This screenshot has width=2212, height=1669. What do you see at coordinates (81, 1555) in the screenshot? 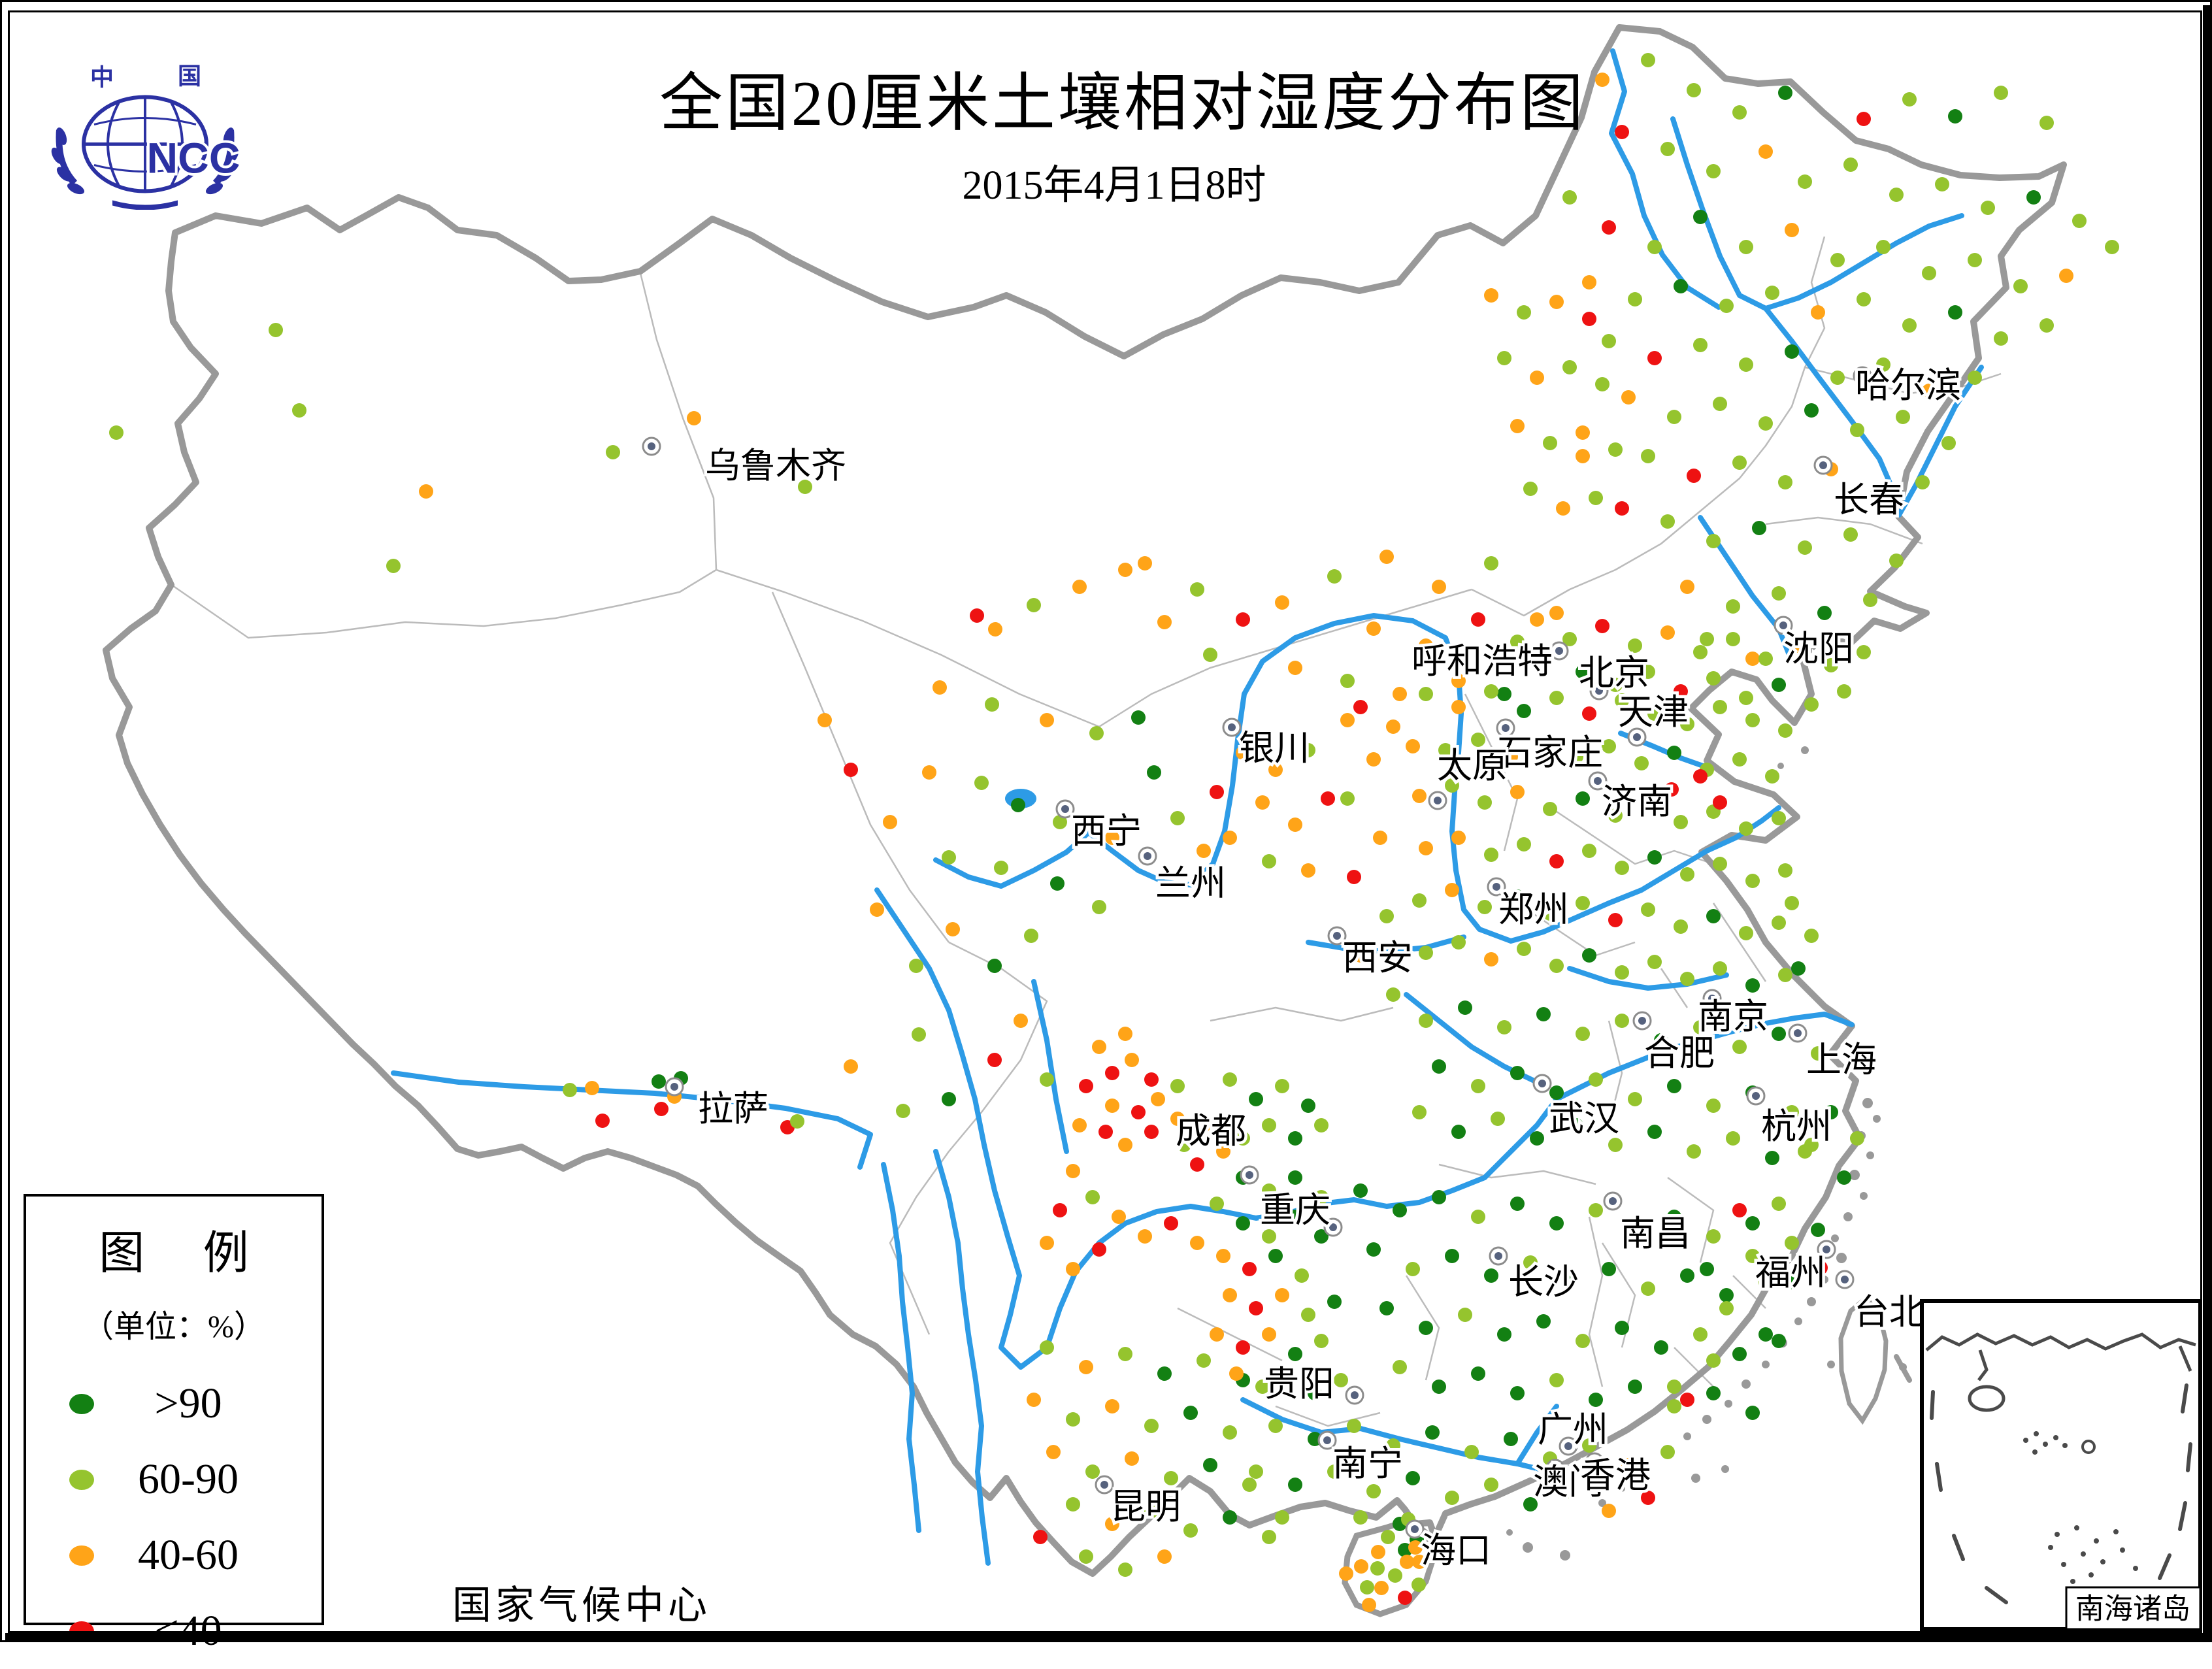
I see `legend-dot-icon` at bounding box center [81, 1555].